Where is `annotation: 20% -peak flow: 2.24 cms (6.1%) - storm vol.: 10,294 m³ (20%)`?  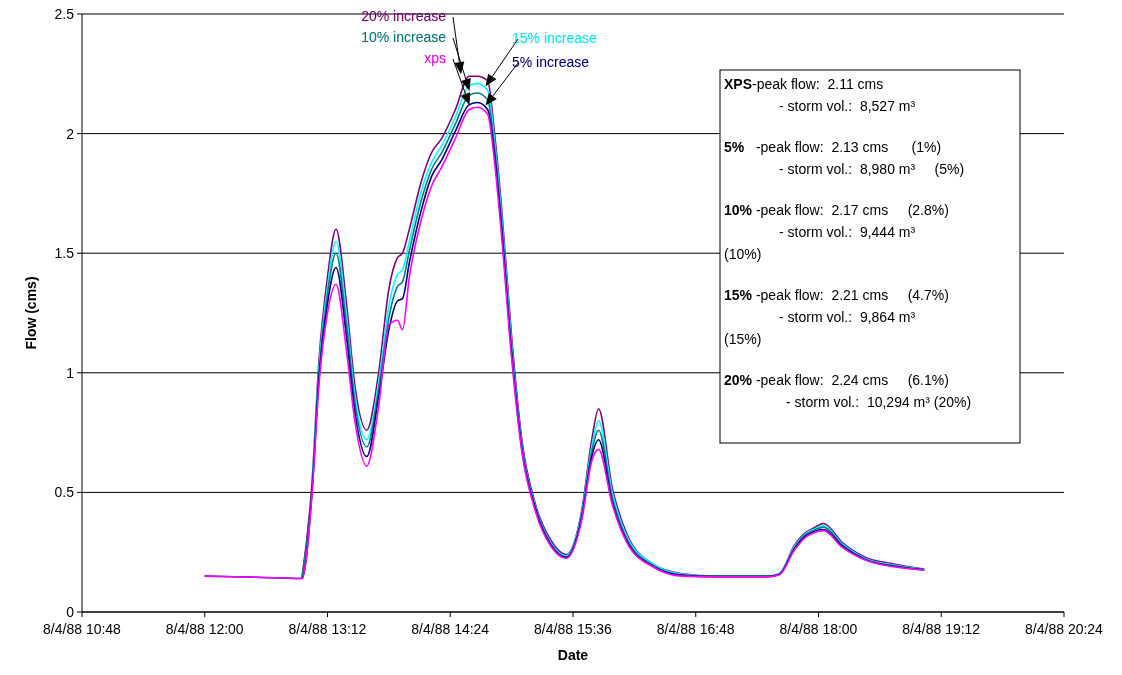
annotation: 20% -peak flow: 2.24 cms (6.1%) - storm vol.: 10,294 m³ (20%) is located at coordinates (848, 391).